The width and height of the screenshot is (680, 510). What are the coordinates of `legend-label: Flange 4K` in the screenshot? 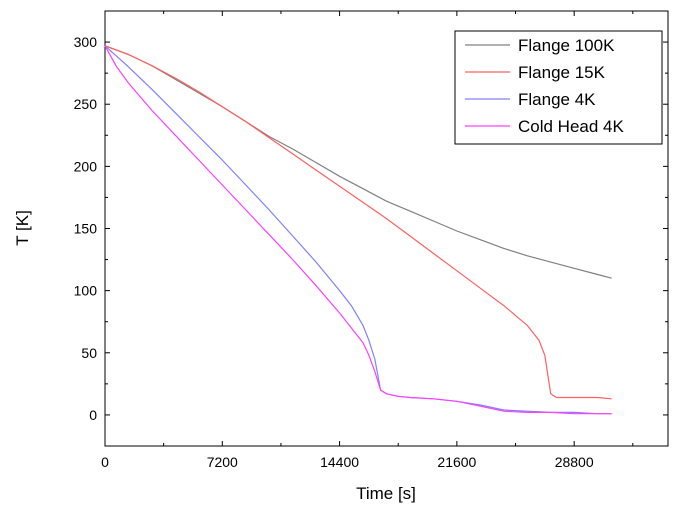 It's located at (557, 99).